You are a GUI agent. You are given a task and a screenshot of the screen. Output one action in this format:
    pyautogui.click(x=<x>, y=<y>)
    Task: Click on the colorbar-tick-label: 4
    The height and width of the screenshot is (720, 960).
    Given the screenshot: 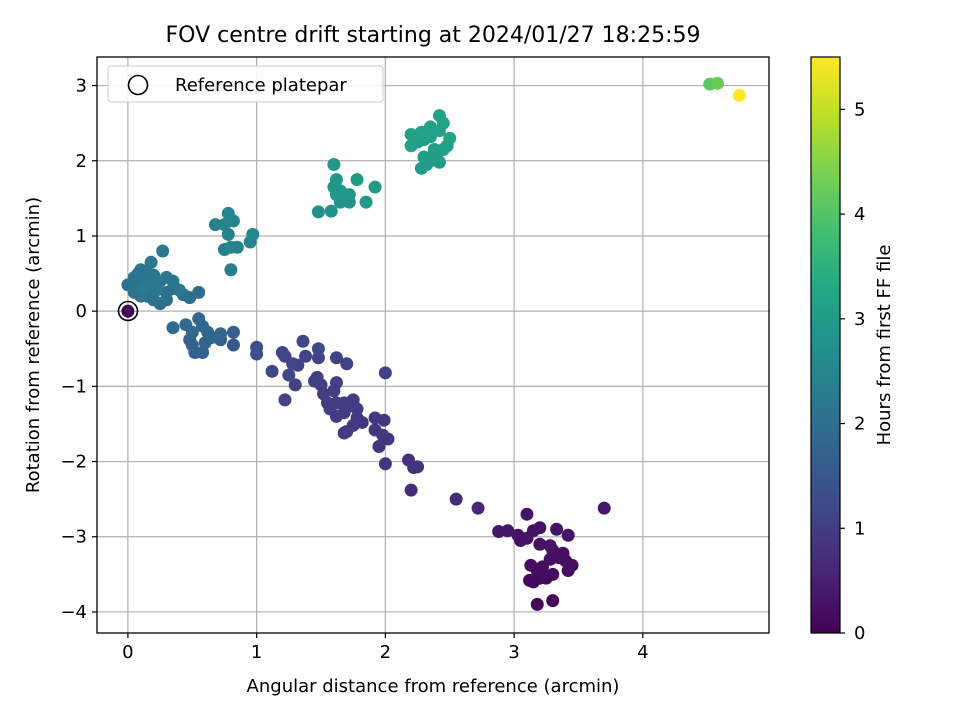 What is the action you would take?
    pyautogui.click(x=859, y=214)
    